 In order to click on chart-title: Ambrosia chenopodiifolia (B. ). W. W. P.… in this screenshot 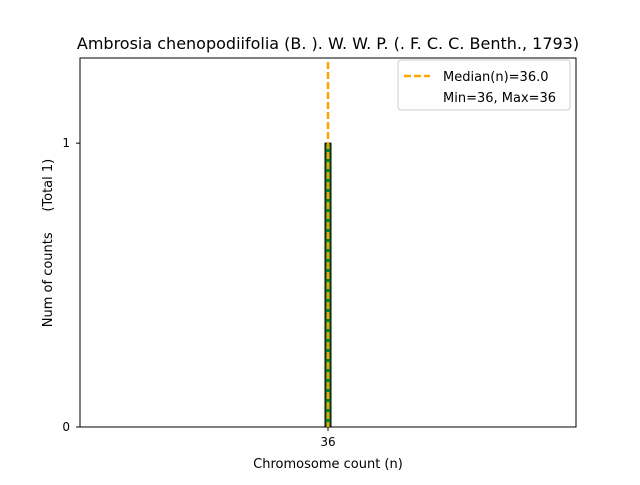, I will do `click(328, 43)`.